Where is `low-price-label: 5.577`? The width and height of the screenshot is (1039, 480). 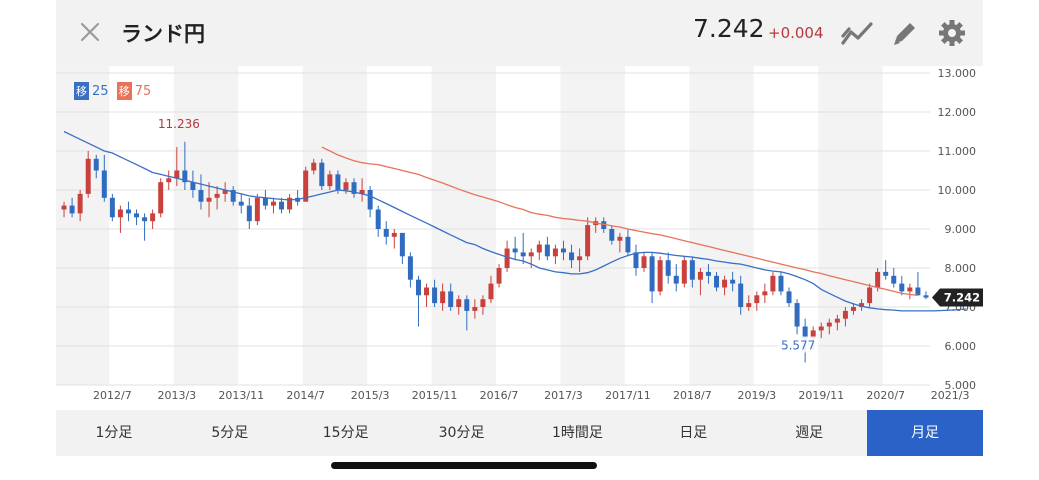
low-price-label: 5.577 is located at coordinates (798, 345).